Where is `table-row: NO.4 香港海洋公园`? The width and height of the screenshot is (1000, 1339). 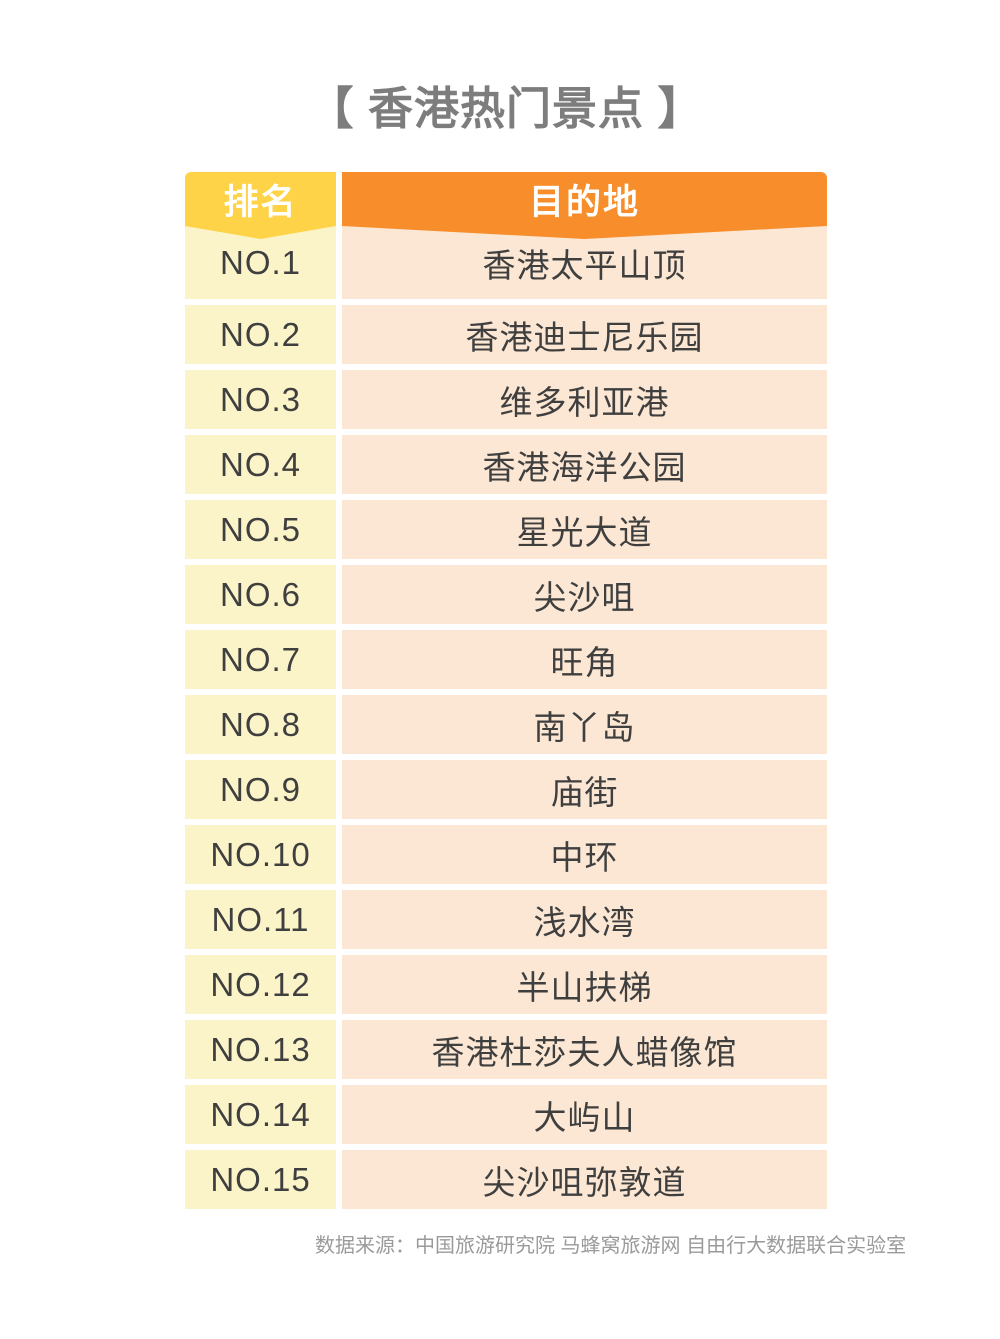
table-row: NO.4 香港海洋公园 is located at coordinates (506, 464).